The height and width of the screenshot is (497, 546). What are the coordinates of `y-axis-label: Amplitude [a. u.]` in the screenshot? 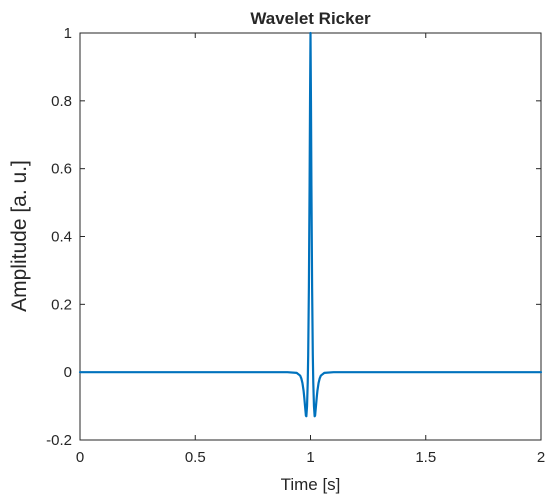 It's located at (19, 236).